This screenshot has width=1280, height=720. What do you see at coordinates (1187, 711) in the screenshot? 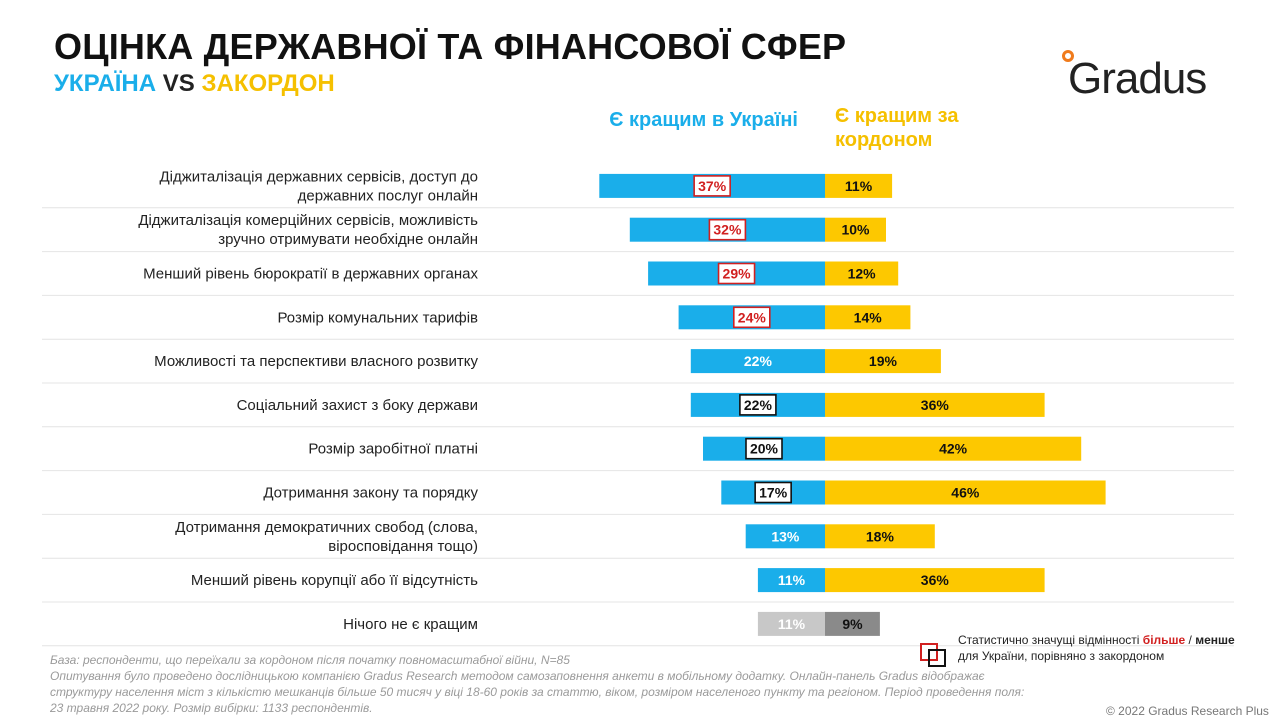
I see `copyright: © 2022 Gradus Research Plus` at bounding box center [1187, 711].